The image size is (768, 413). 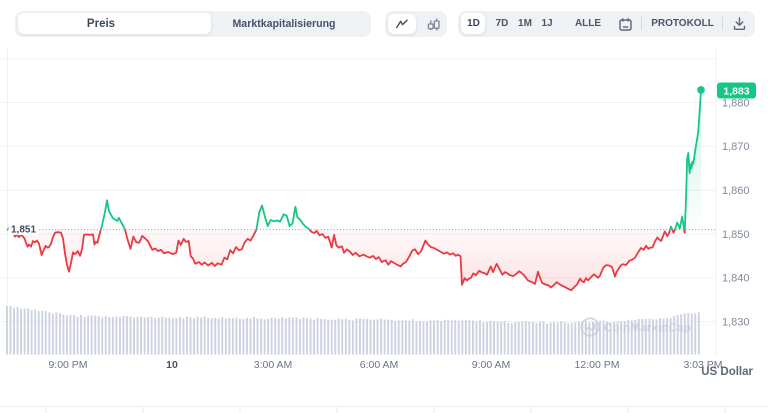 What do you see at coordinates (736, 235) in the screenshot?
I see `svg-text: 1,850` at bounding box center [736, 235].